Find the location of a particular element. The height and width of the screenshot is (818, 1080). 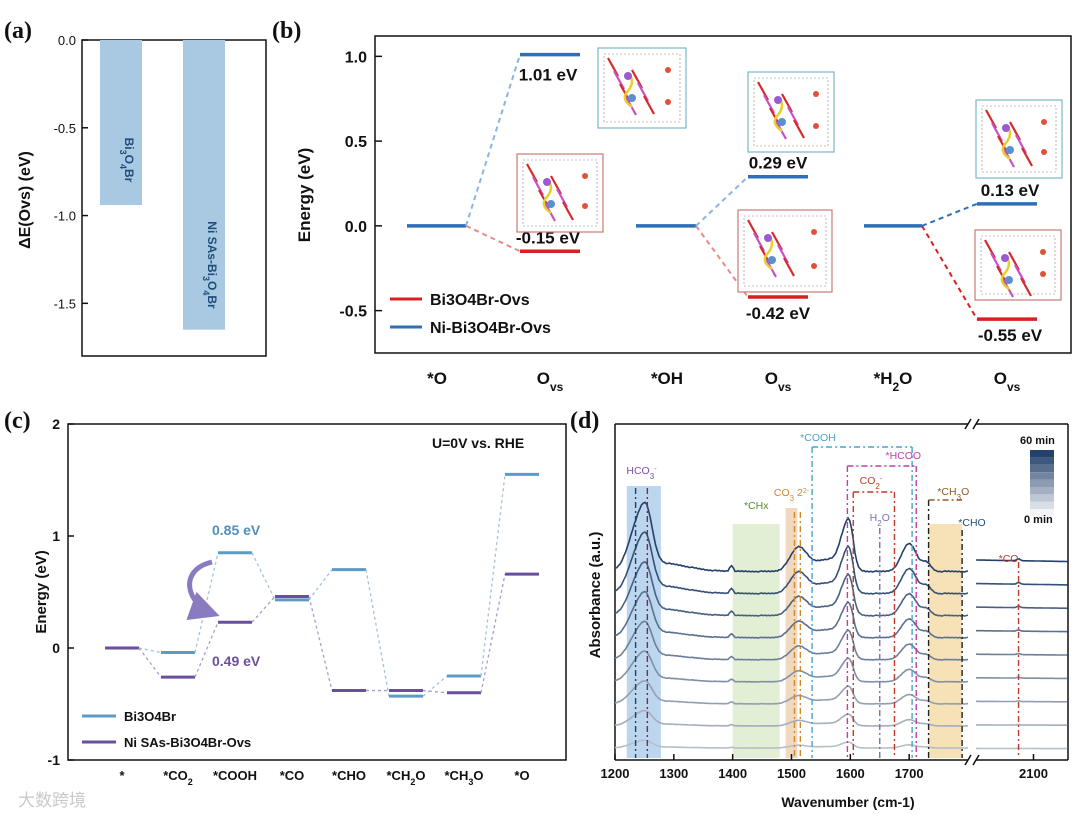

energy-label-ni-1: 0.29 eV is located at coordinates (778, 163).